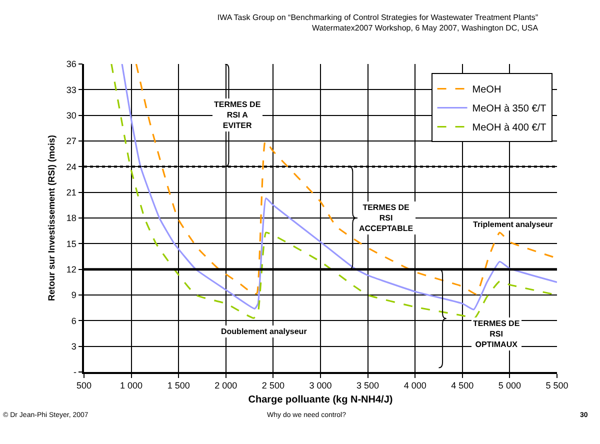 This screenshot has width=600, height=444. I want to click on y-tick-label: 27, so click(71, 141).